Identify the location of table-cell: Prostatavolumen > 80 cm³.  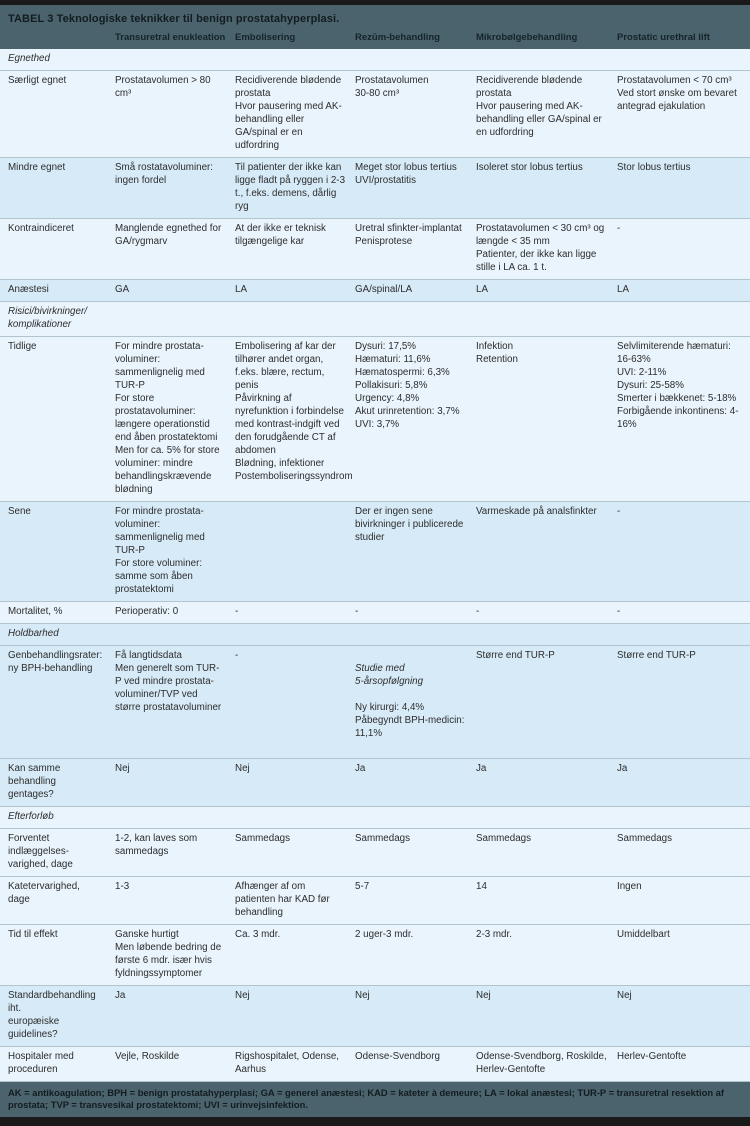
(163, 87).